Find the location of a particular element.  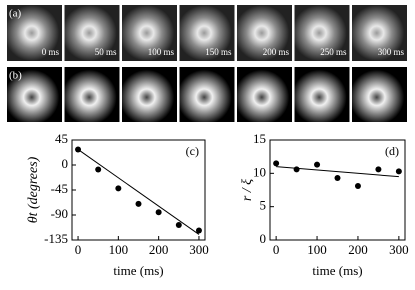

y-axis-label: θt (degrees) is located at coordinates (33, 189).